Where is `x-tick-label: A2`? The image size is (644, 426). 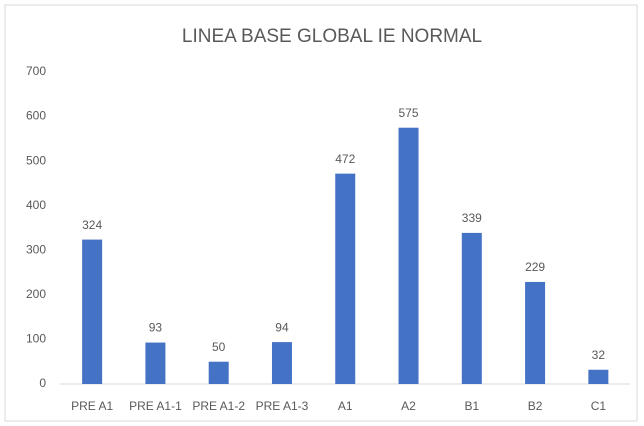
x-tick-label: A2 is located at coordinates (408, 406).